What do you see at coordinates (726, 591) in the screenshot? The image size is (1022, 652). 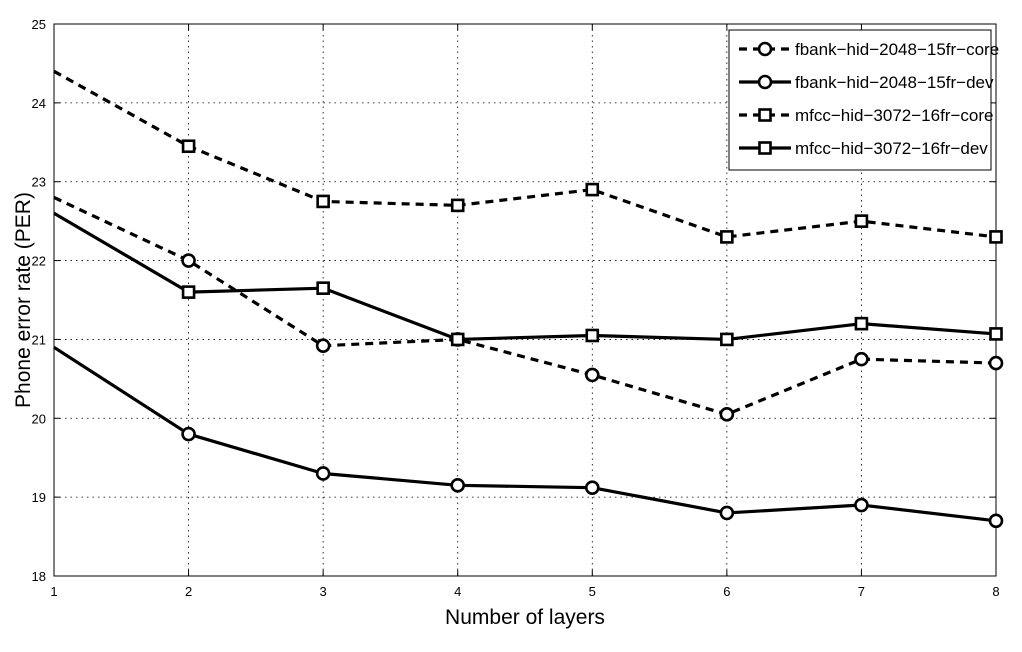 I see `x-tick-label: 6` at bounding box center [726, 591].